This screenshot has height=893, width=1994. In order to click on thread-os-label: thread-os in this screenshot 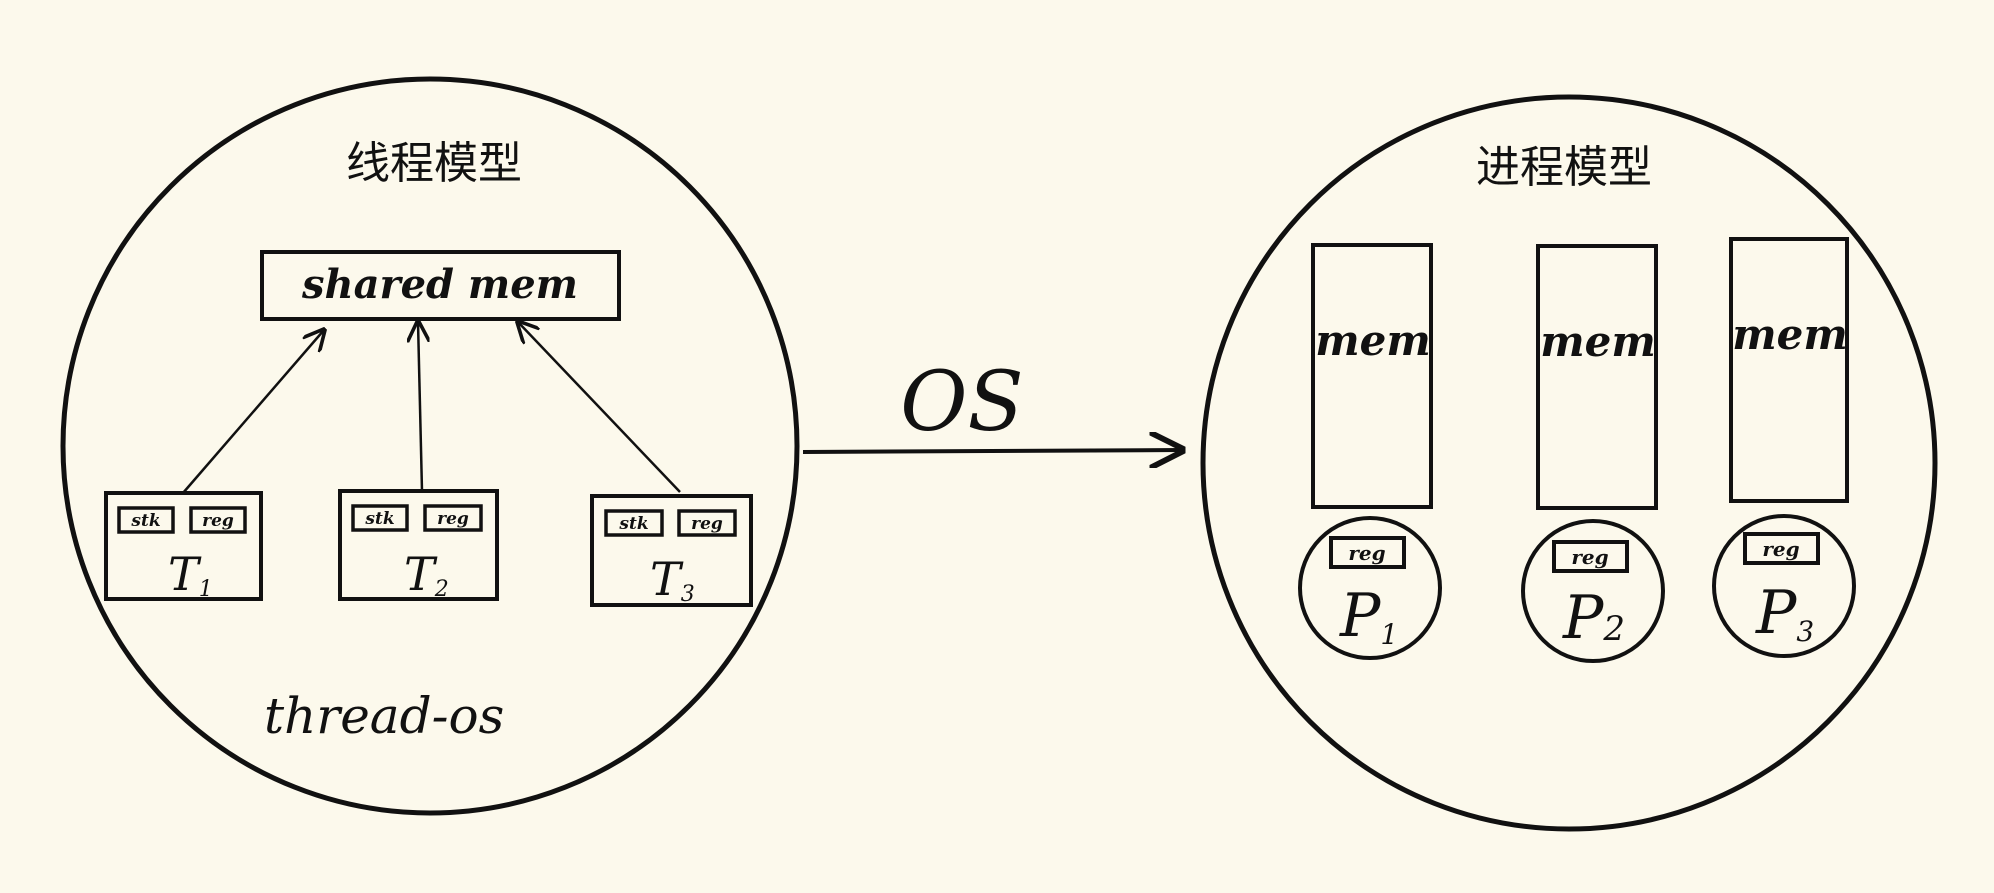, I will do `click(384, 716)`.